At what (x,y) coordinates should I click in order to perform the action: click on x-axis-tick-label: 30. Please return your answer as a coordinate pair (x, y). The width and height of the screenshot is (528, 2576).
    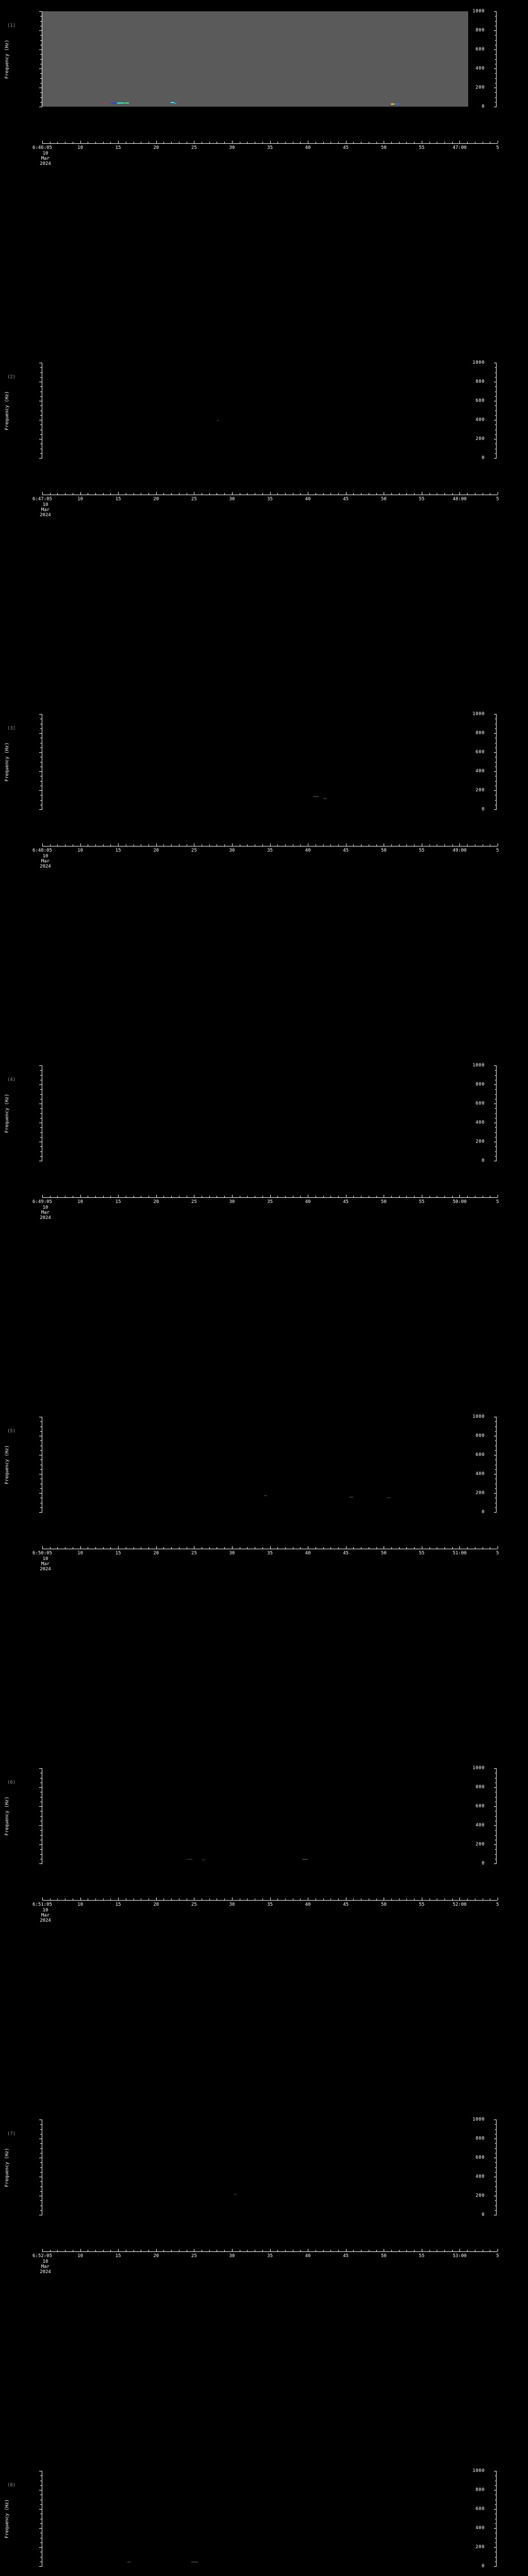
    Looking at the image, I should click on (232, 851).